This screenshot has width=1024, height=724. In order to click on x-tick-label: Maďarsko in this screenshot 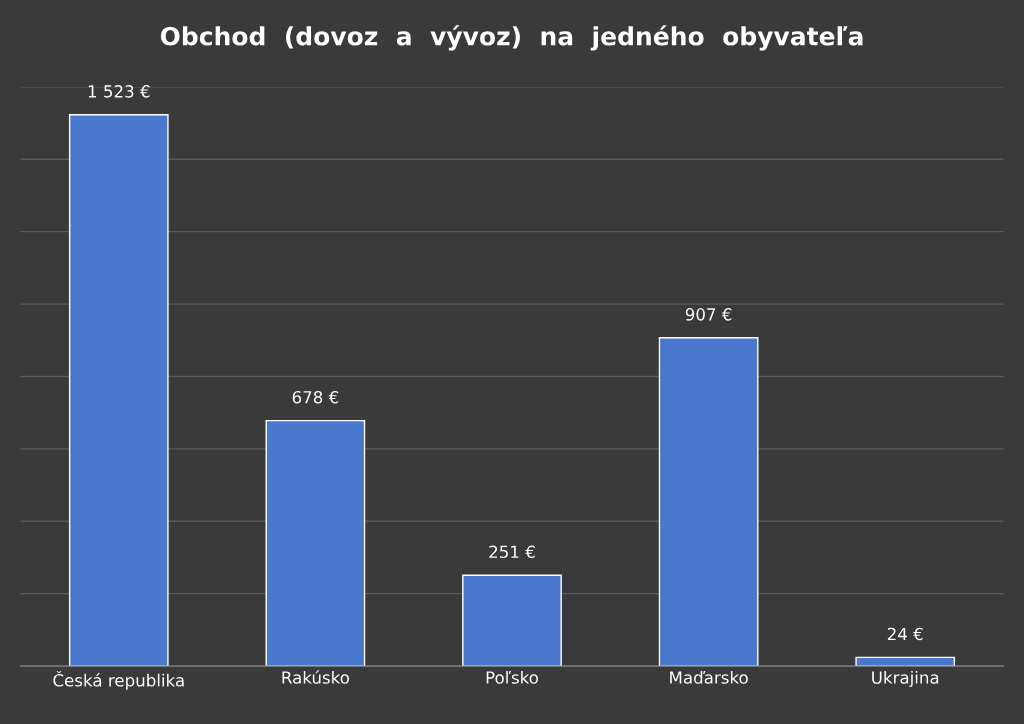, I will do `click(709, 677)`.